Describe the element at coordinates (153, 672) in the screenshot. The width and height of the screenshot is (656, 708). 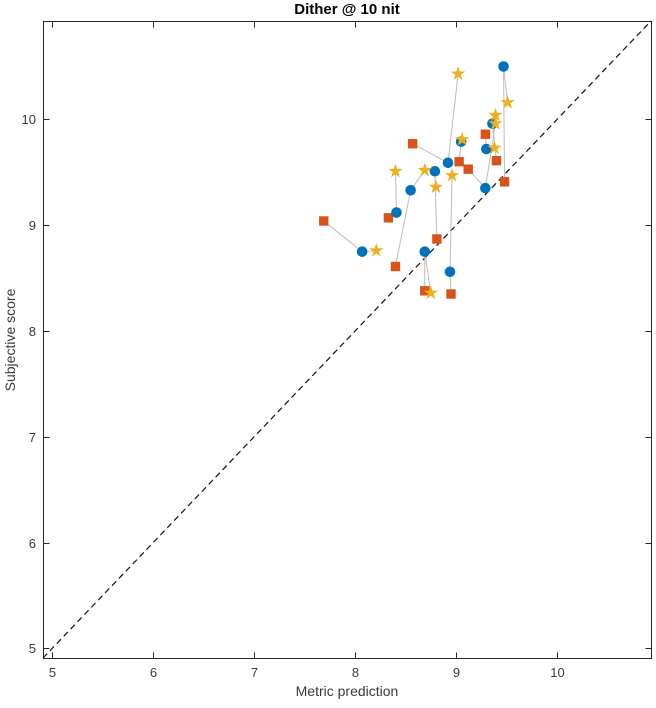
I see `x-tick-label: 6` at that location.